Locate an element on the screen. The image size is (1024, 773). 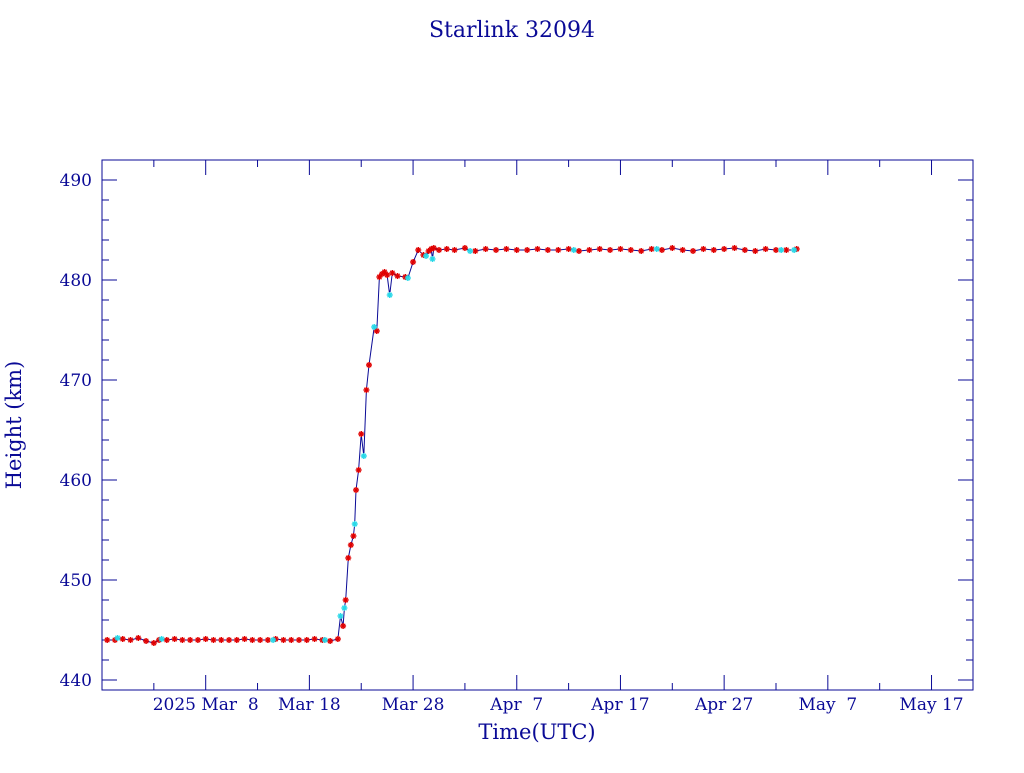
x-tick-label: Apr 17 is located at coordinates (619, 705).